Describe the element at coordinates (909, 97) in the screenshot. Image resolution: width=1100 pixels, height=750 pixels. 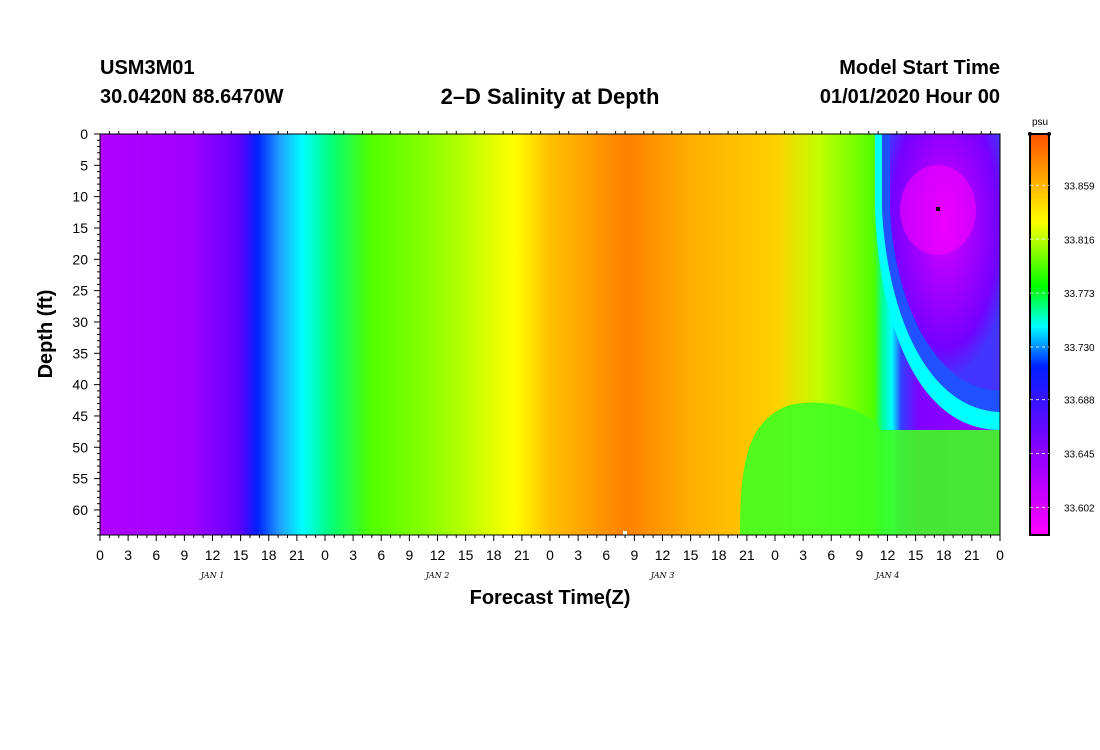
I see `model-start-value: 01/01/2020 Hour 00` at that location.